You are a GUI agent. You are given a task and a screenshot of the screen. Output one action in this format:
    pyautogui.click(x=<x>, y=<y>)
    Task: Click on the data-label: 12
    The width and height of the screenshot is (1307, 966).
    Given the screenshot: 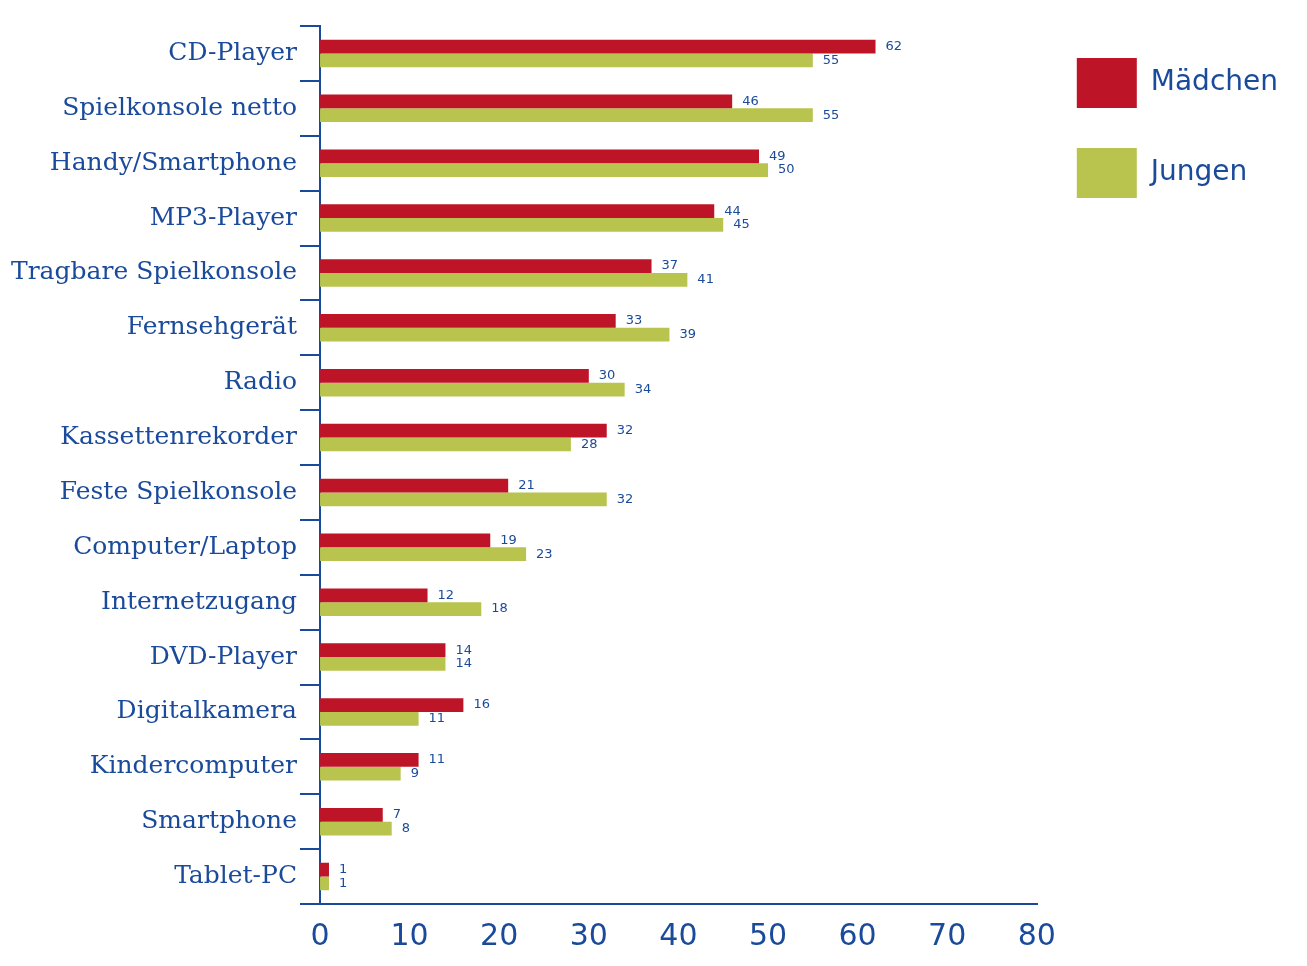 What is the action you would take?
    pyautogui.click(x=446, y=594)
    